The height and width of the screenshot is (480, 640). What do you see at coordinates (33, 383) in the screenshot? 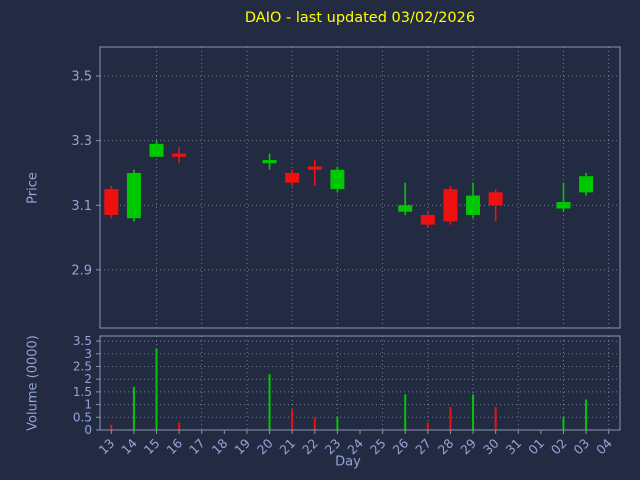
I see `volume-axis-label: Volume (0000)` at bounding box center [33, 383].